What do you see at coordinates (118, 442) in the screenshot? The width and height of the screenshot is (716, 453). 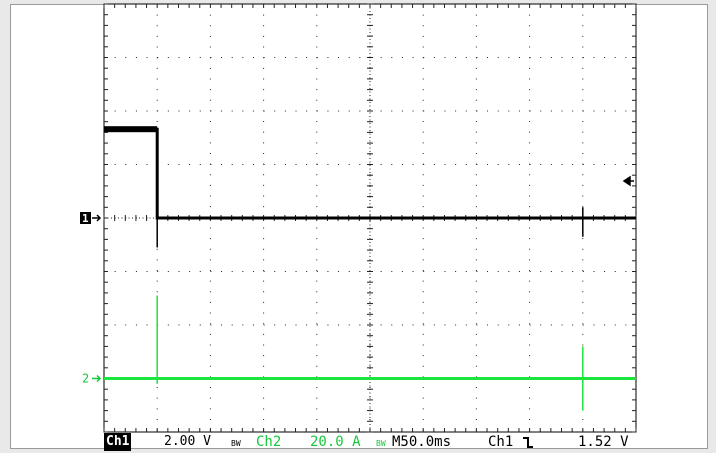 I see `ch1-tag: Ch1` at bounding box center [118, 442].